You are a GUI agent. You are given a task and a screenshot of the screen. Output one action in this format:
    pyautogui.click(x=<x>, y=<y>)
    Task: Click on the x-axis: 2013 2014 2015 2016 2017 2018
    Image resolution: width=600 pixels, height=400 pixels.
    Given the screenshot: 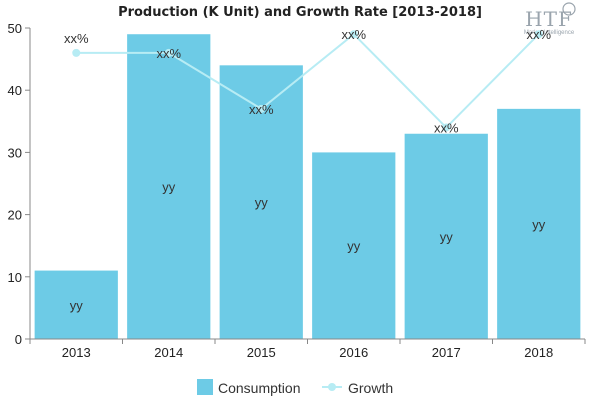 What is the action you would take?
    pyautogui.click(x=307, y=349)
    